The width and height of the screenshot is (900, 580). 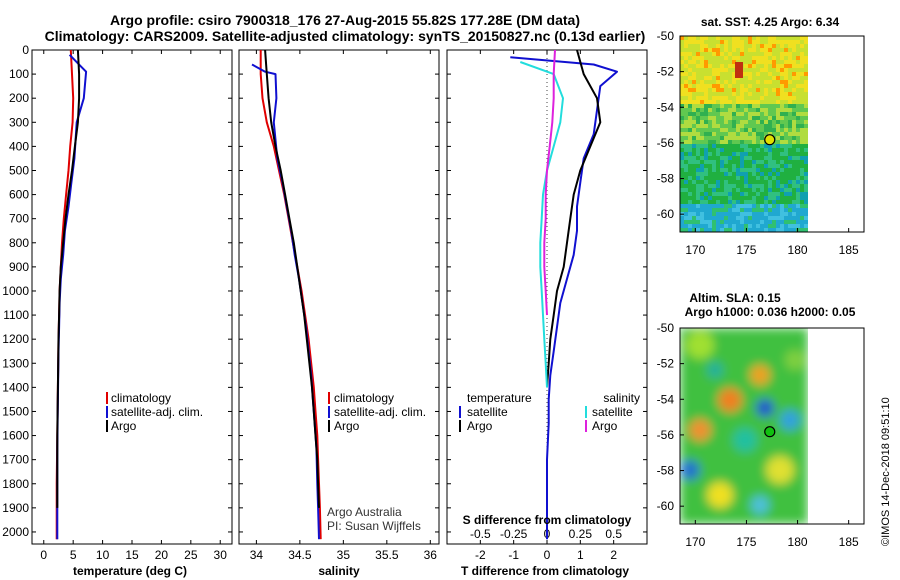 What do you see at coordinates (798, 542) in the screenshot?
I see `map-x-tick-label: 180` at bounding box center [798, 542].